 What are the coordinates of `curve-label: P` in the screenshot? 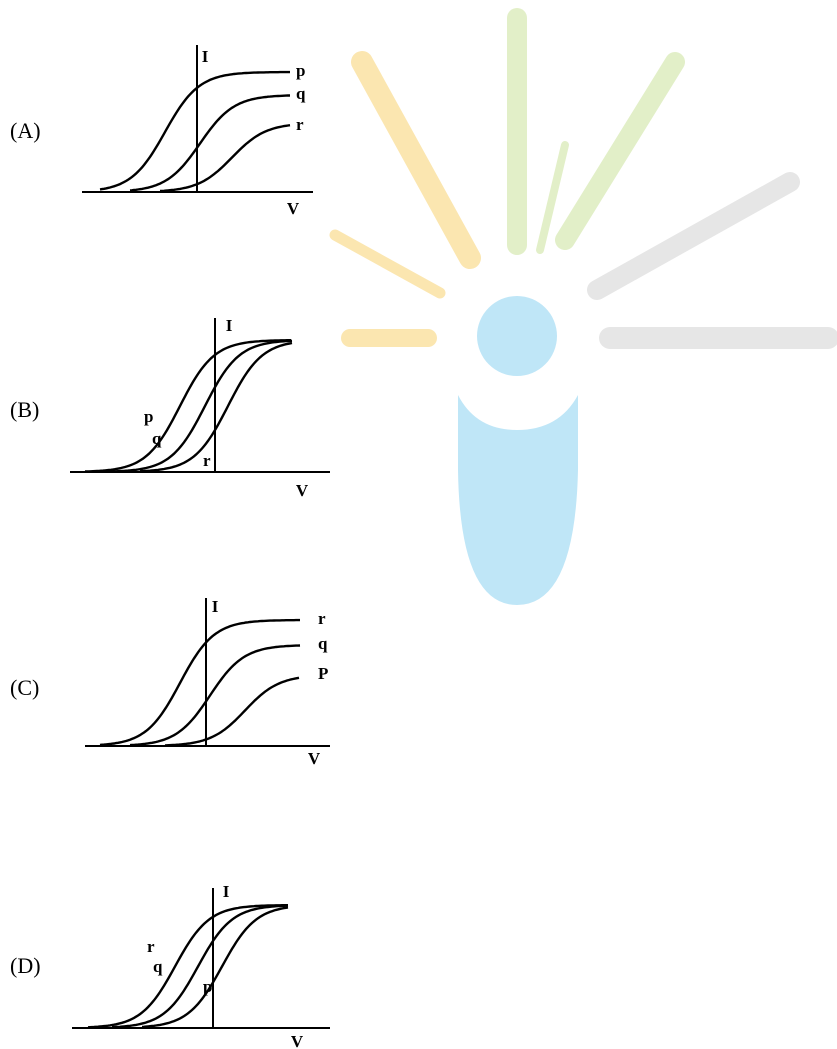 It's located at (323, 673).